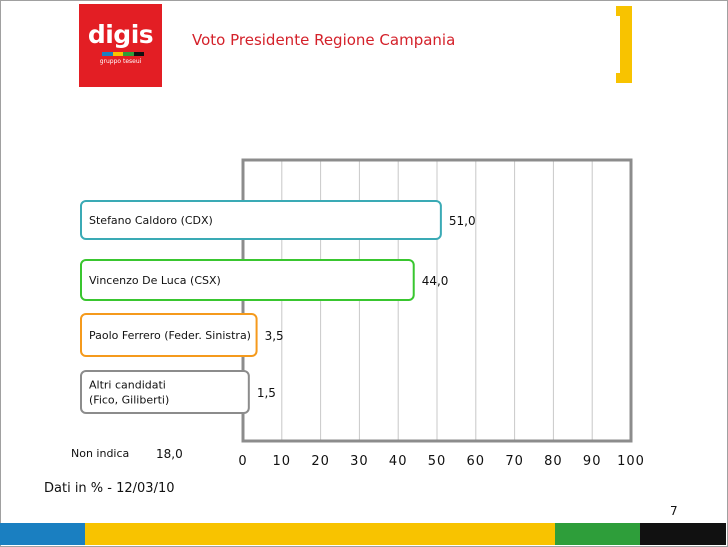  Describe the element at coordinates (398, 461) in the screenshot. I see `x-tick-label: 40` at that location.